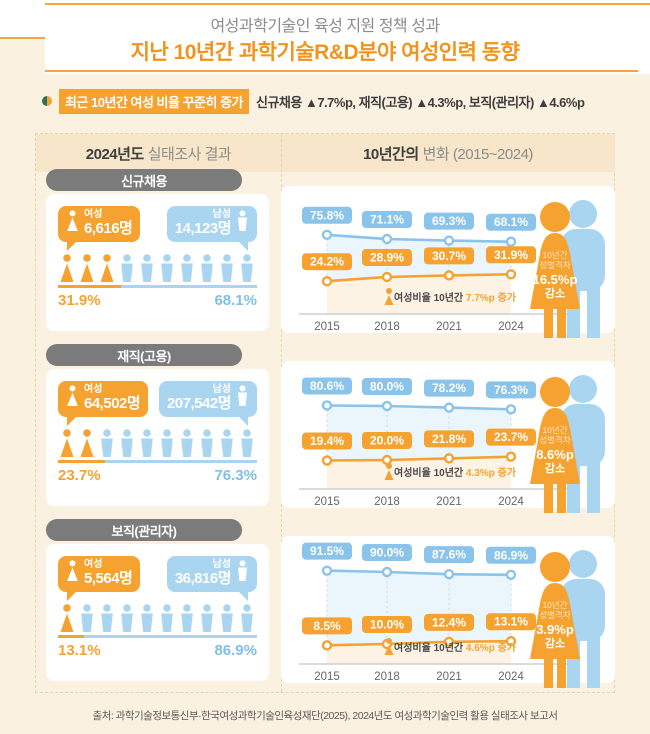 This screenshot has height=734, width=650. I want to click on right-column-header-rest: 변화 (2015~2024), so click(478, 154).